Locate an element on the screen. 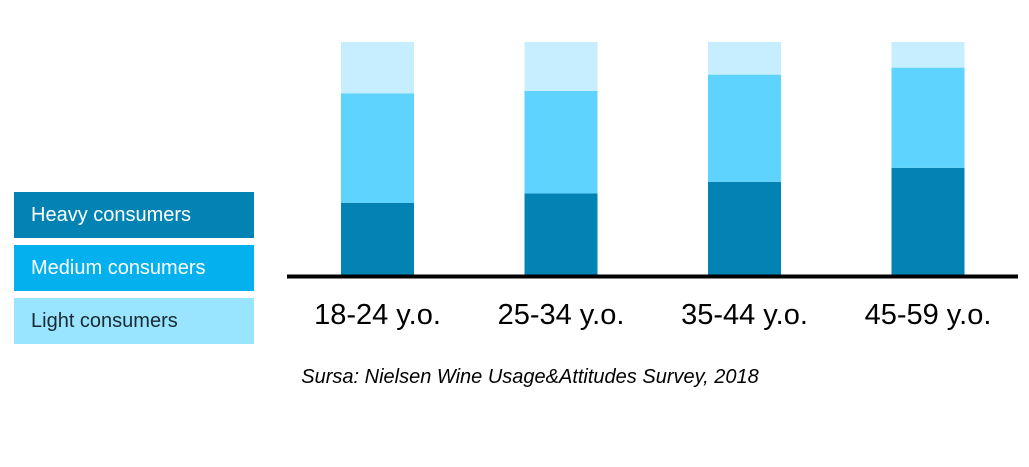 Image resolution: width=1029 pixels, height=467 pixels. legend-item-medium: Medium consumers is located at coordinates (134, 268).